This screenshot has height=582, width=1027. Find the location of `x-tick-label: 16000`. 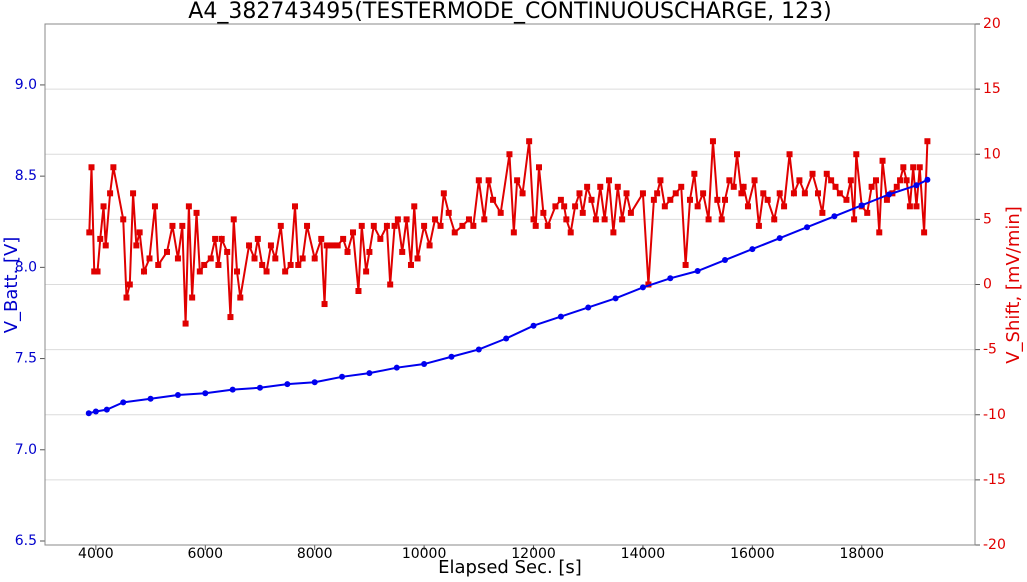

x-tick-label: 16000 is located at coordinates (752, 554).